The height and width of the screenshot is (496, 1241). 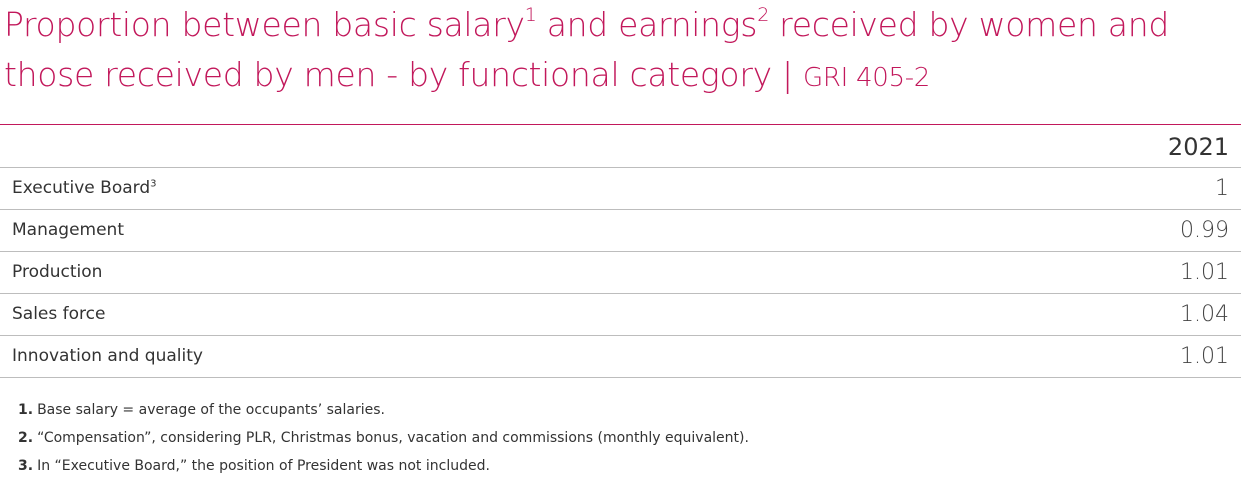 I want to click on title-part-2: and earnings, so click(x=647, y=24).